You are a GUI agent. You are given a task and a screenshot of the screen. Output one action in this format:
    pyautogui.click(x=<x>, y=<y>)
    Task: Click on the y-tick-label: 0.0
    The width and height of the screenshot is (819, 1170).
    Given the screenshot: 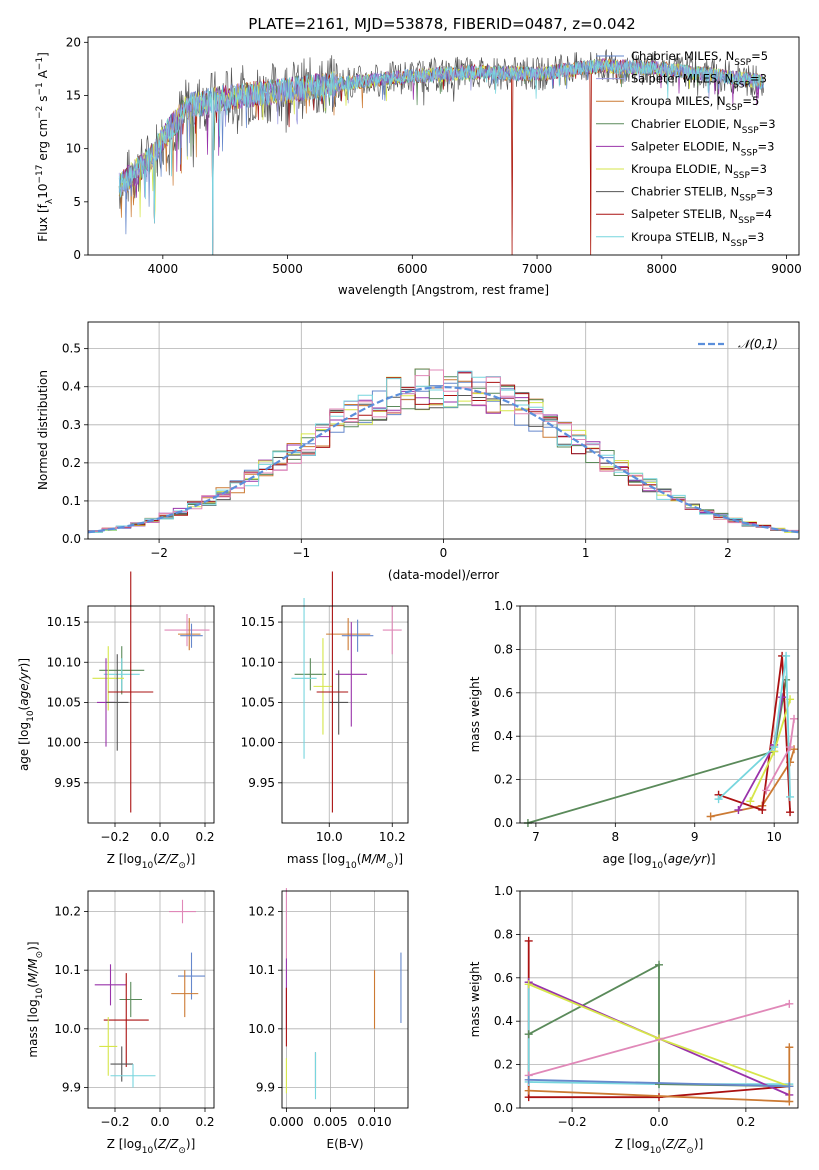 What is the action you would take?
    pyautogui.click(x=503, y=823)
    